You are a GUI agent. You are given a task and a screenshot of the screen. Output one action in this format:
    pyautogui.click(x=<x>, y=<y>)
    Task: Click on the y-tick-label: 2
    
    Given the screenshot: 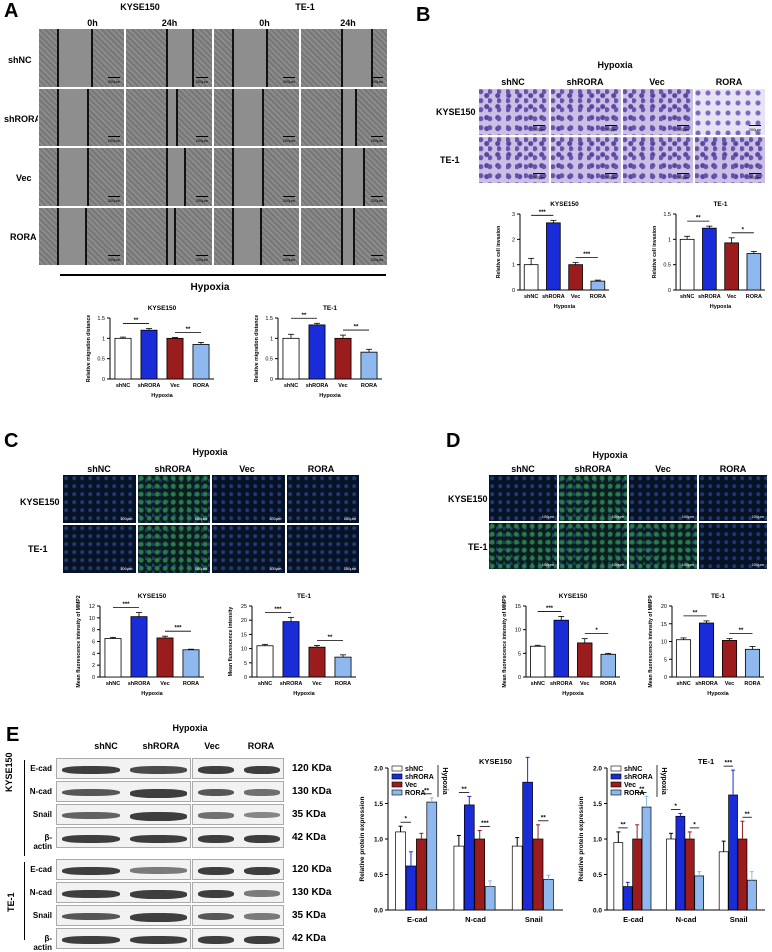 What is the action you would take?
    pyautogui.click(x=93, y=666)
    